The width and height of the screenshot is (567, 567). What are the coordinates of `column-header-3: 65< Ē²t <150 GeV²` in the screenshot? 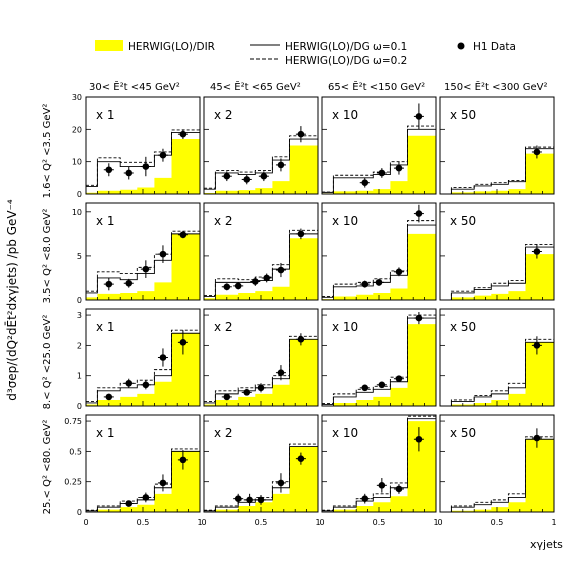 It's located at (376, 86).